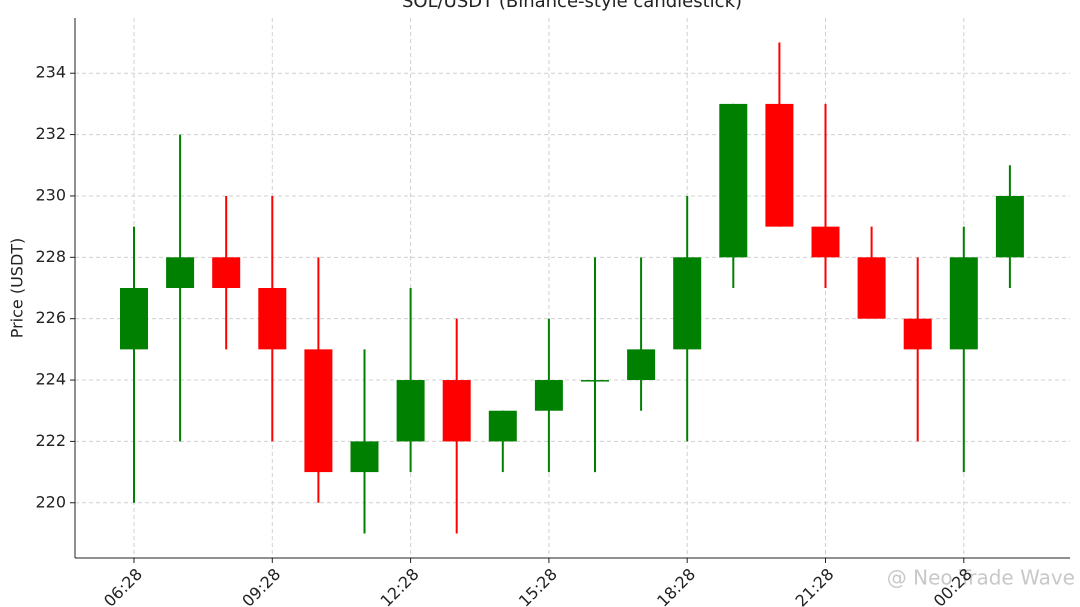 The width and height of the screenshot is (1080, 607). What do you see at coordinates (676, 586) in the screenshot?
I see `x-tick-label: 18:28` at bounding box center [676, 586].